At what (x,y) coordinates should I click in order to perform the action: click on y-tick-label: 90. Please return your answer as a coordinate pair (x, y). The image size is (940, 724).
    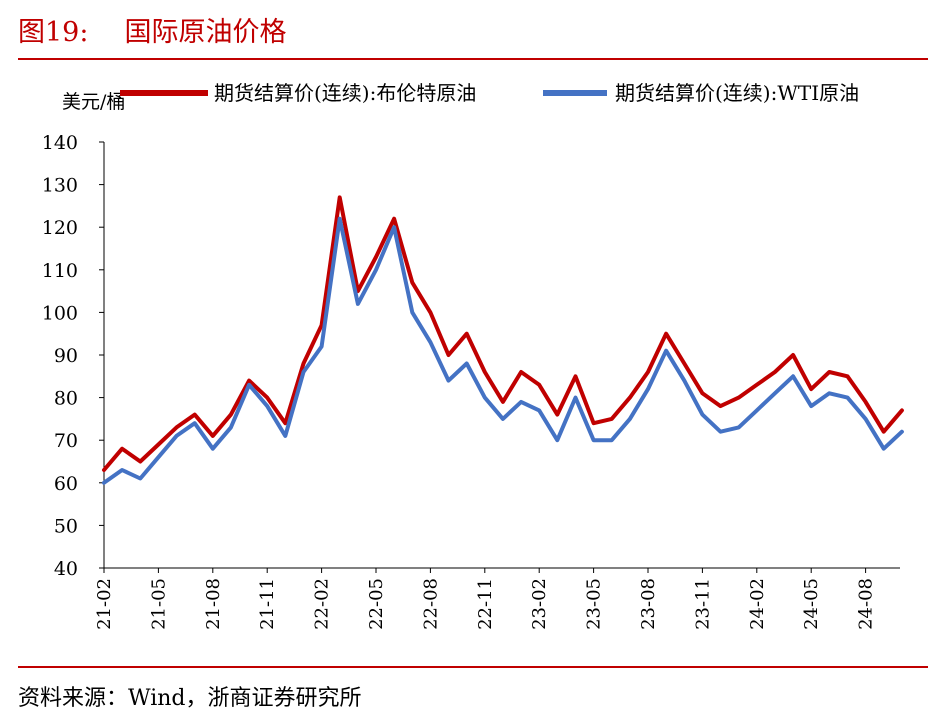
    Looking at the image, I should click on (66, 356).